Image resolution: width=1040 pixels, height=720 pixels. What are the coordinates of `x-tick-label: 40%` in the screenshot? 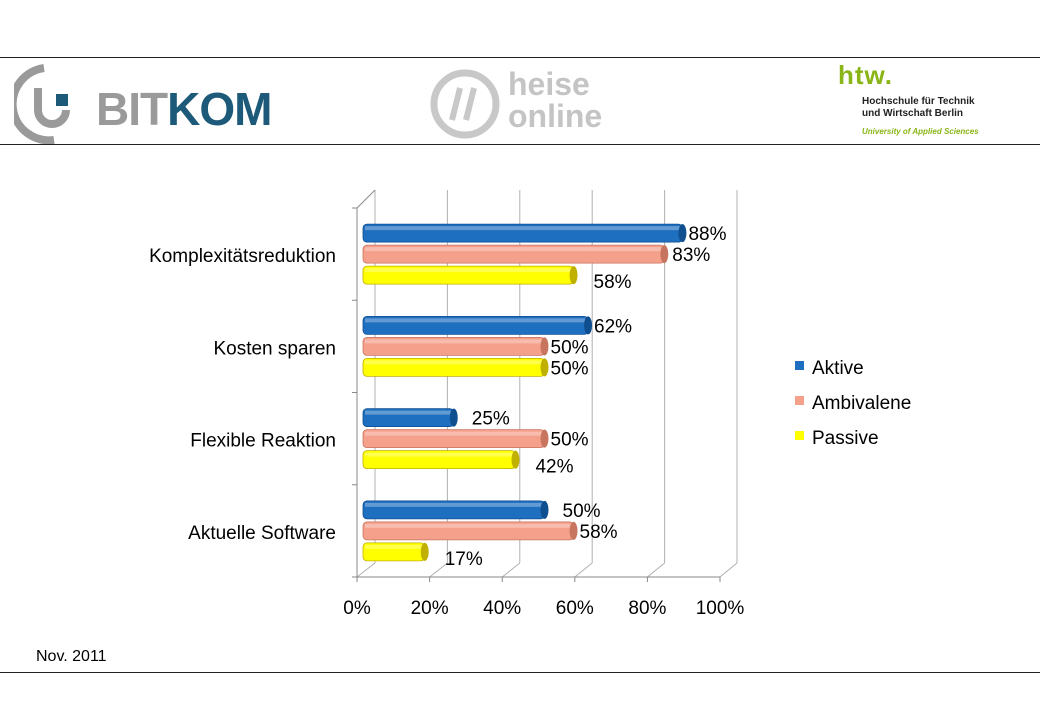 It's located at (502, 608).